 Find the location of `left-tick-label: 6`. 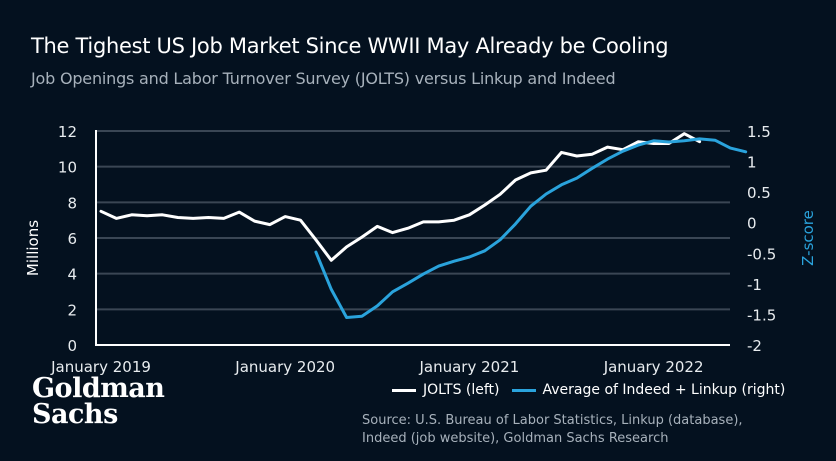

left-tick-label: 6 is located at coordinates (72, 239).